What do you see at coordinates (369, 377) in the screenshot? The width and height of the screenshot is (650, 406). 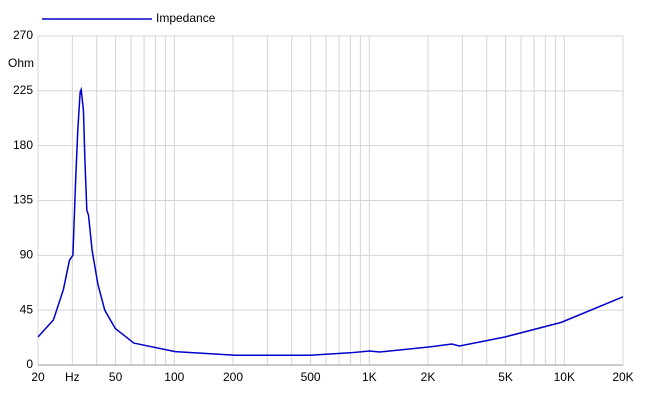 I see `x-tick-label: 1K` at bounding box center [369, 377].